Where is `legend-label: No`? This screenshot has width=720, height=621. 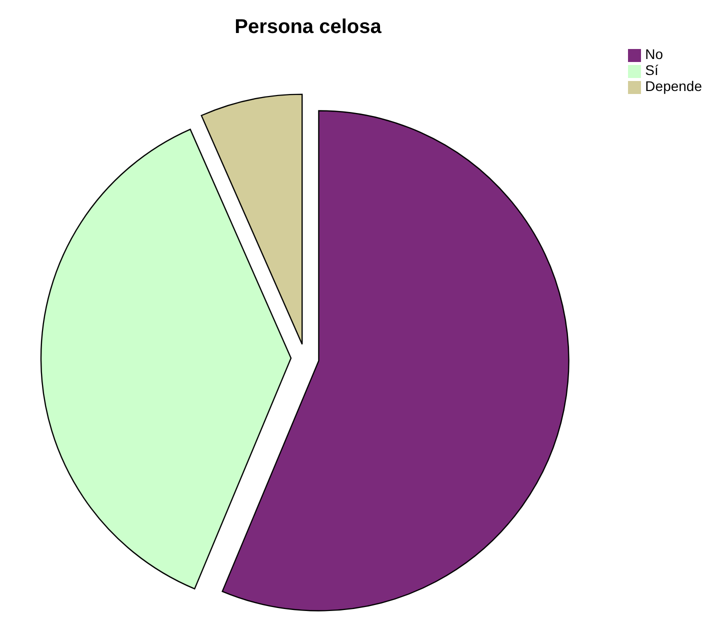 legend-label: No is located at coordinates (654, 54).